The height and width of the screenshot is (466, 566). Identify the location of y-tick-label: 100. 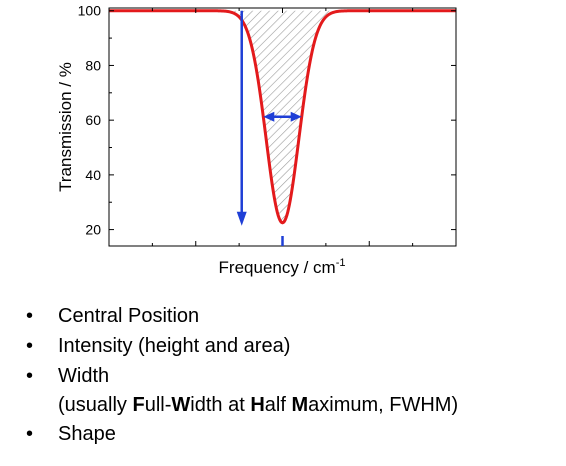
(90, 11).